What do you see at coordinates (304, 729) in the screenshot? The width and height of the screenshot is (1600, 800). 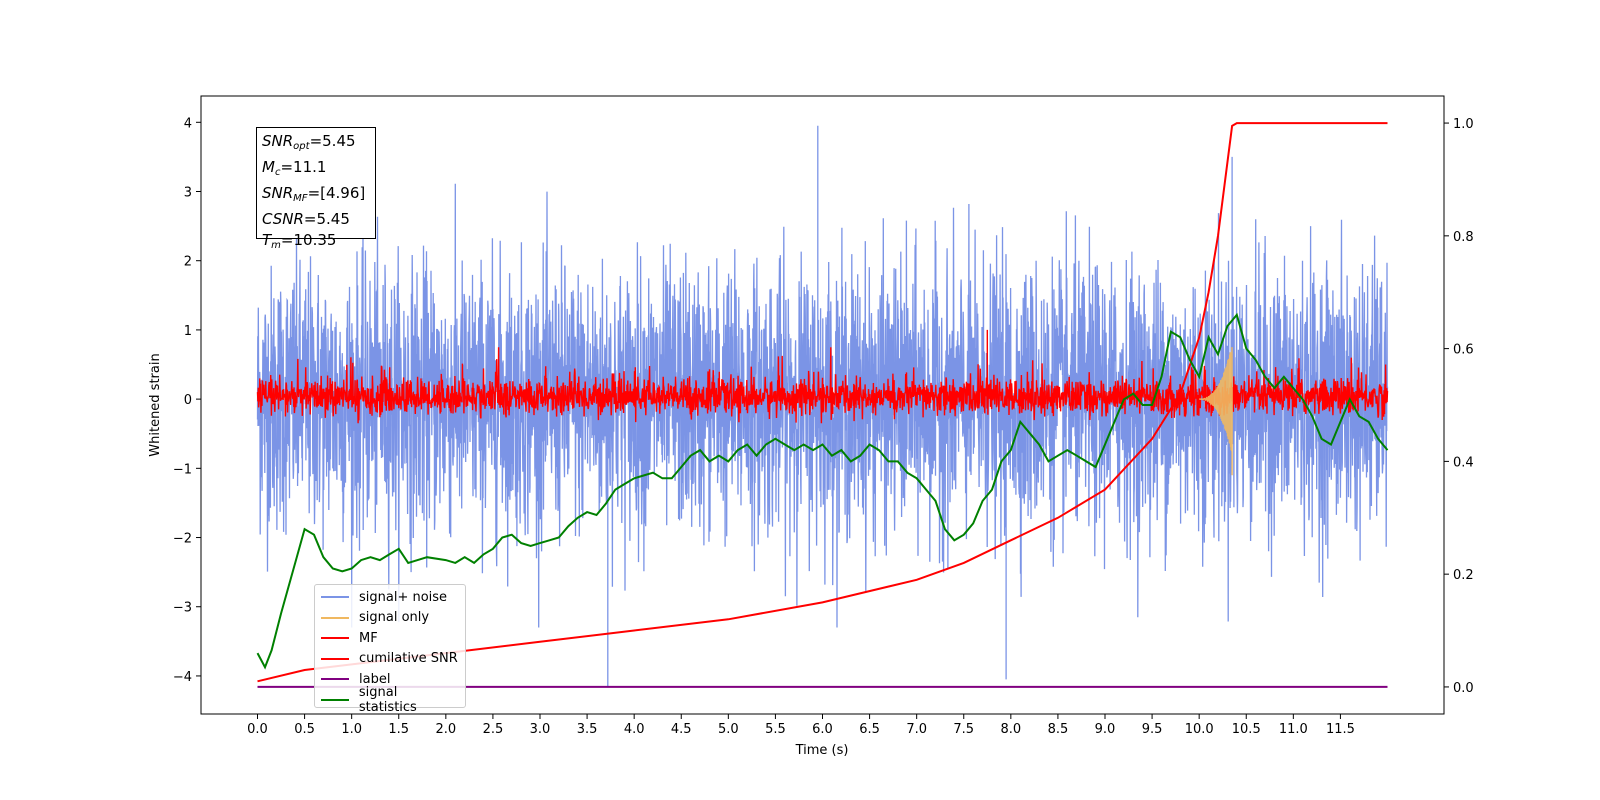 I see `x-tick-label: 0.5` at bounding box center [304, 729].